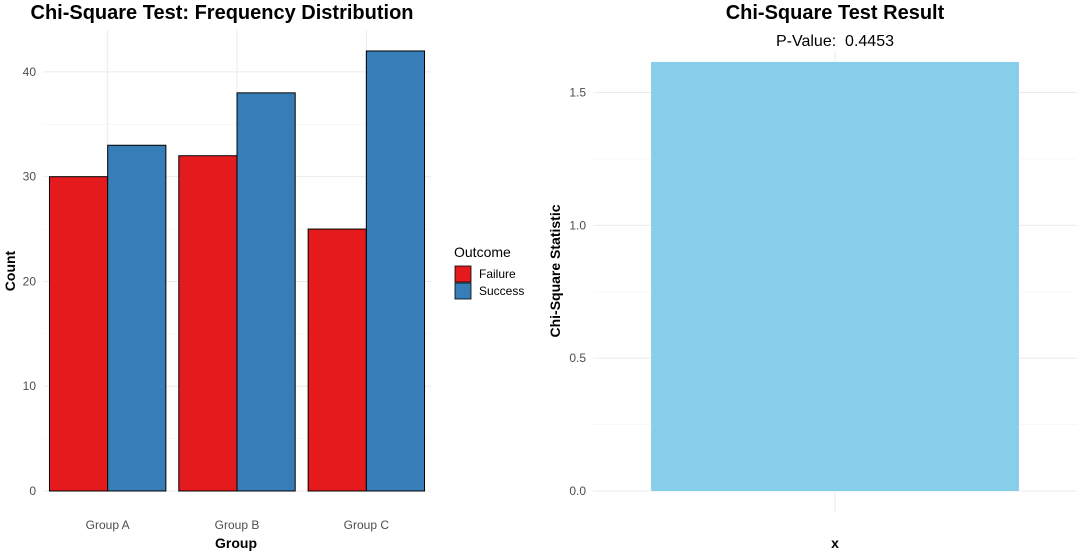 This screenshot has width=1080, height=552. I want to click on result-chart-x-axis-title: x, so click(835, 543).